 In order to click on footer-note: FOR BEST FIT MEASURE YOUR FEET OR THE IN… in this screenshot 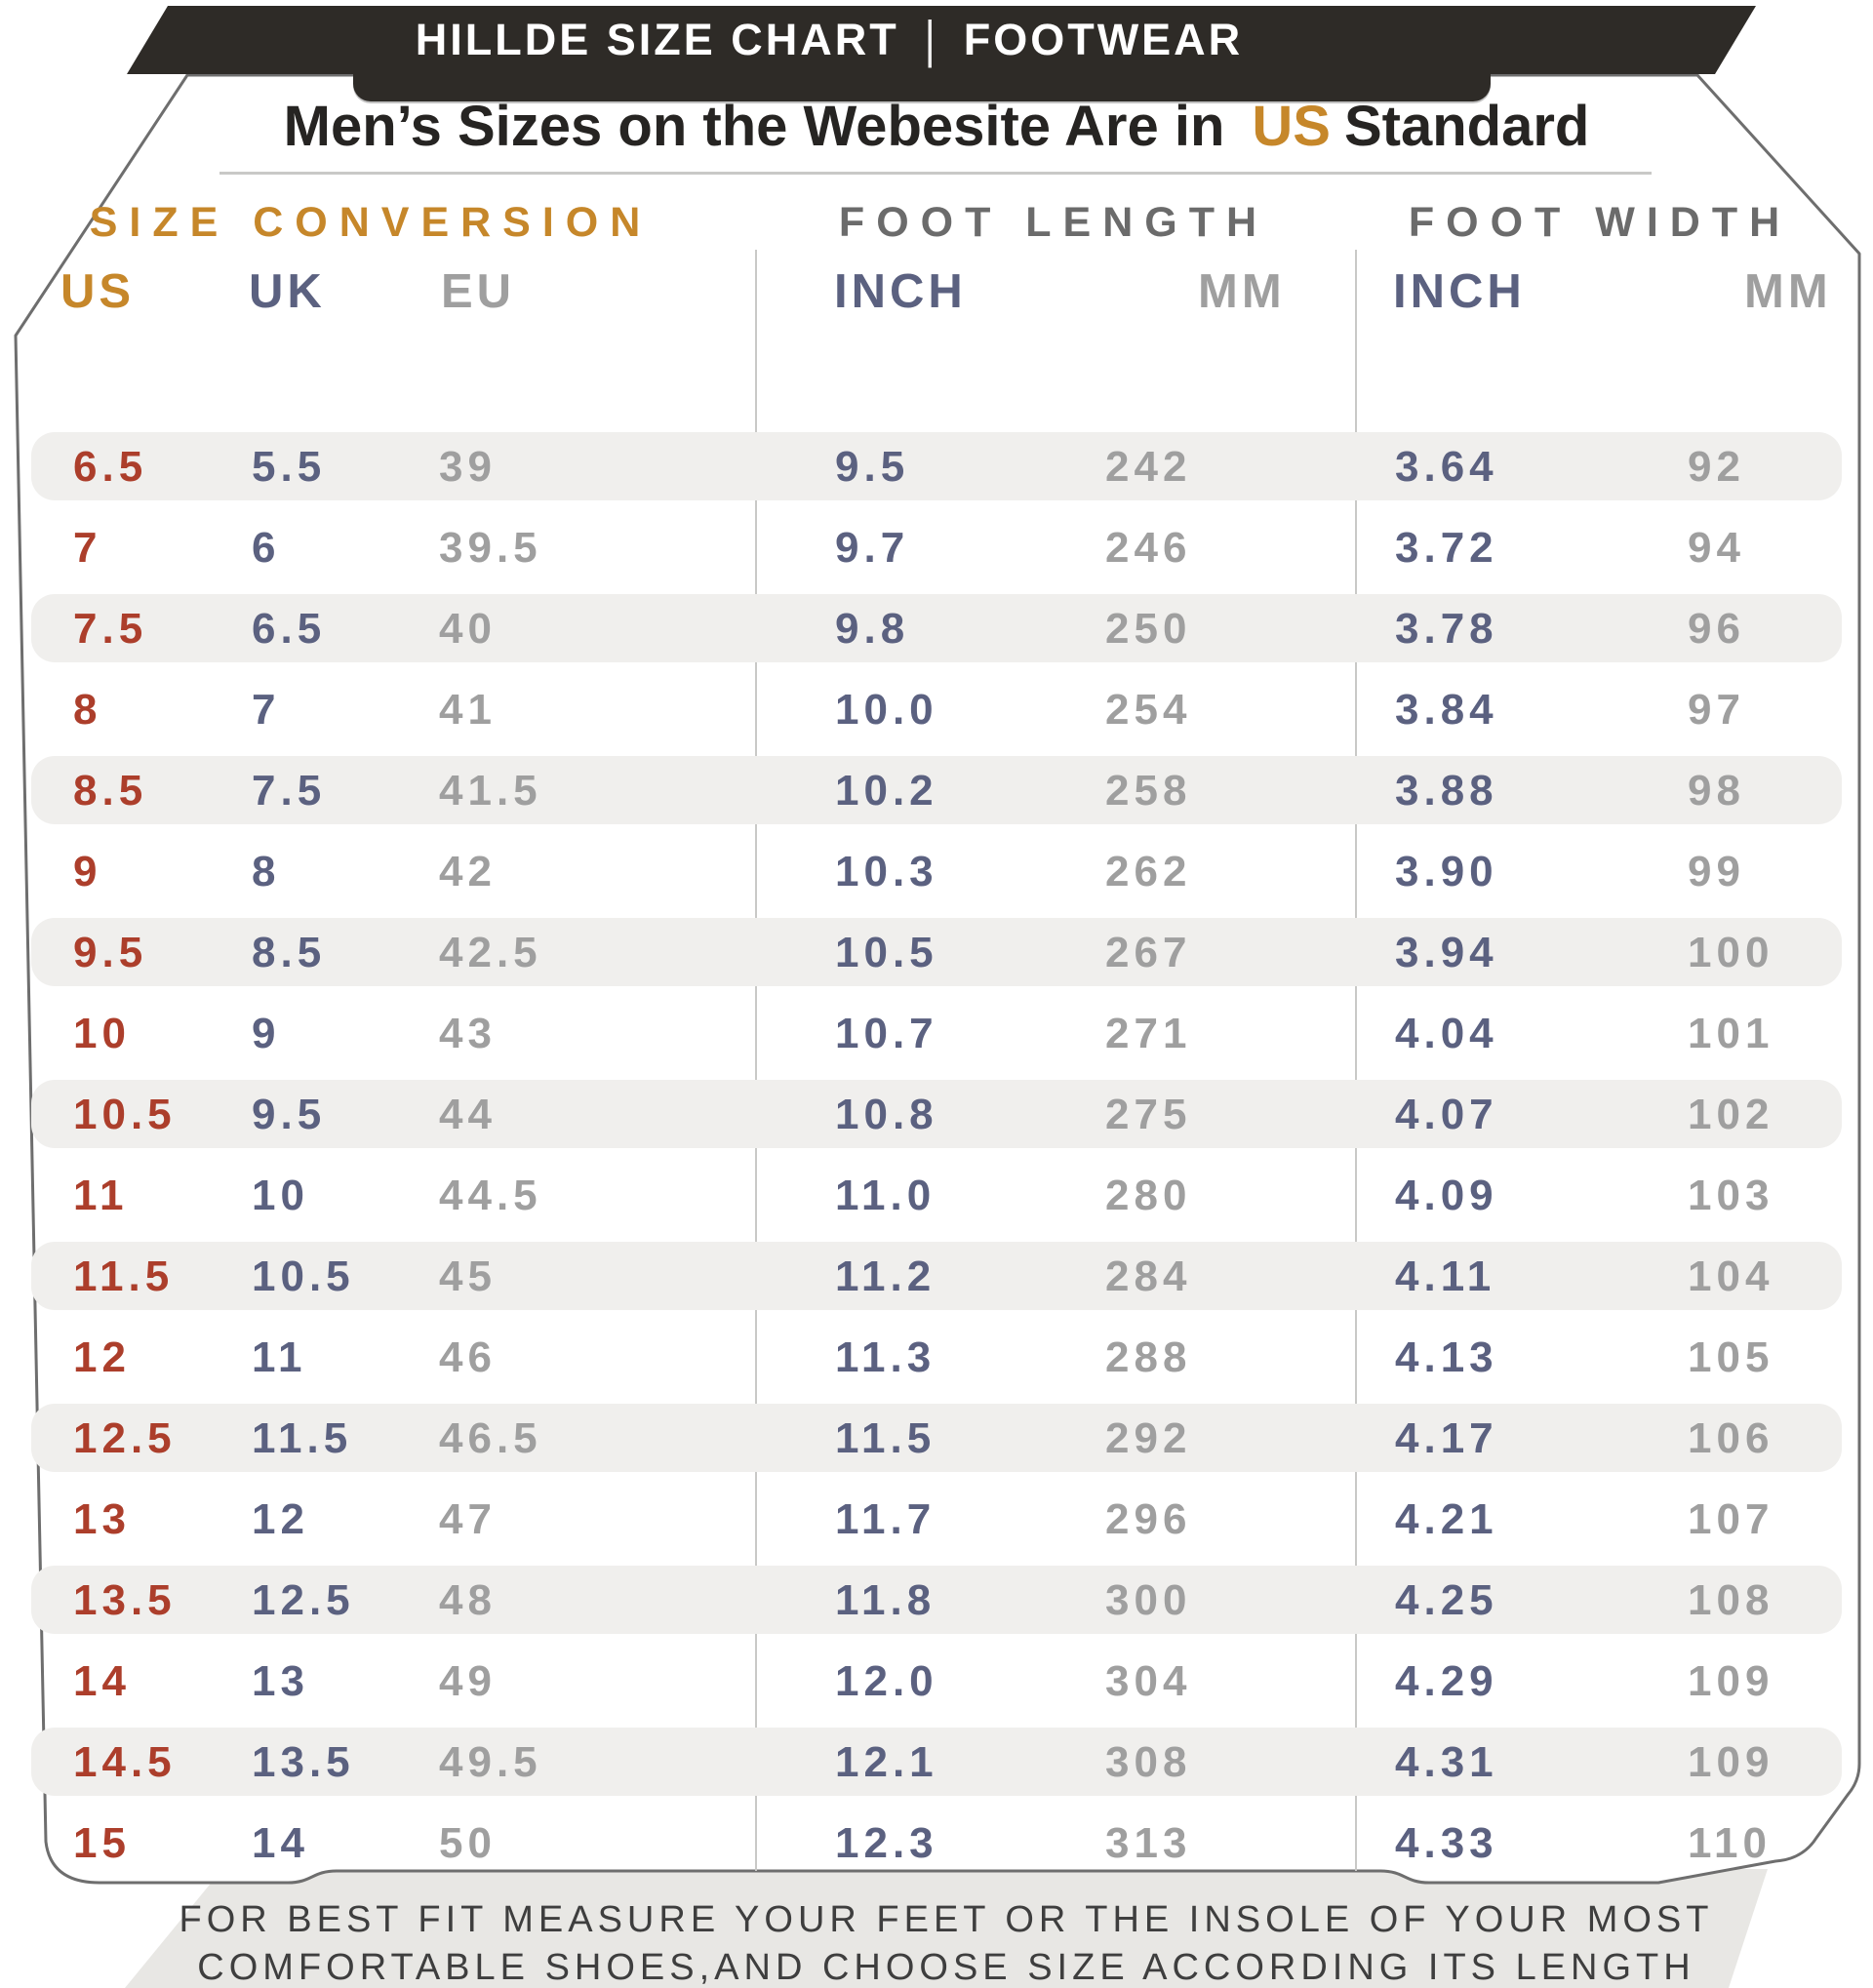, I will do `click(946, 1942)`.